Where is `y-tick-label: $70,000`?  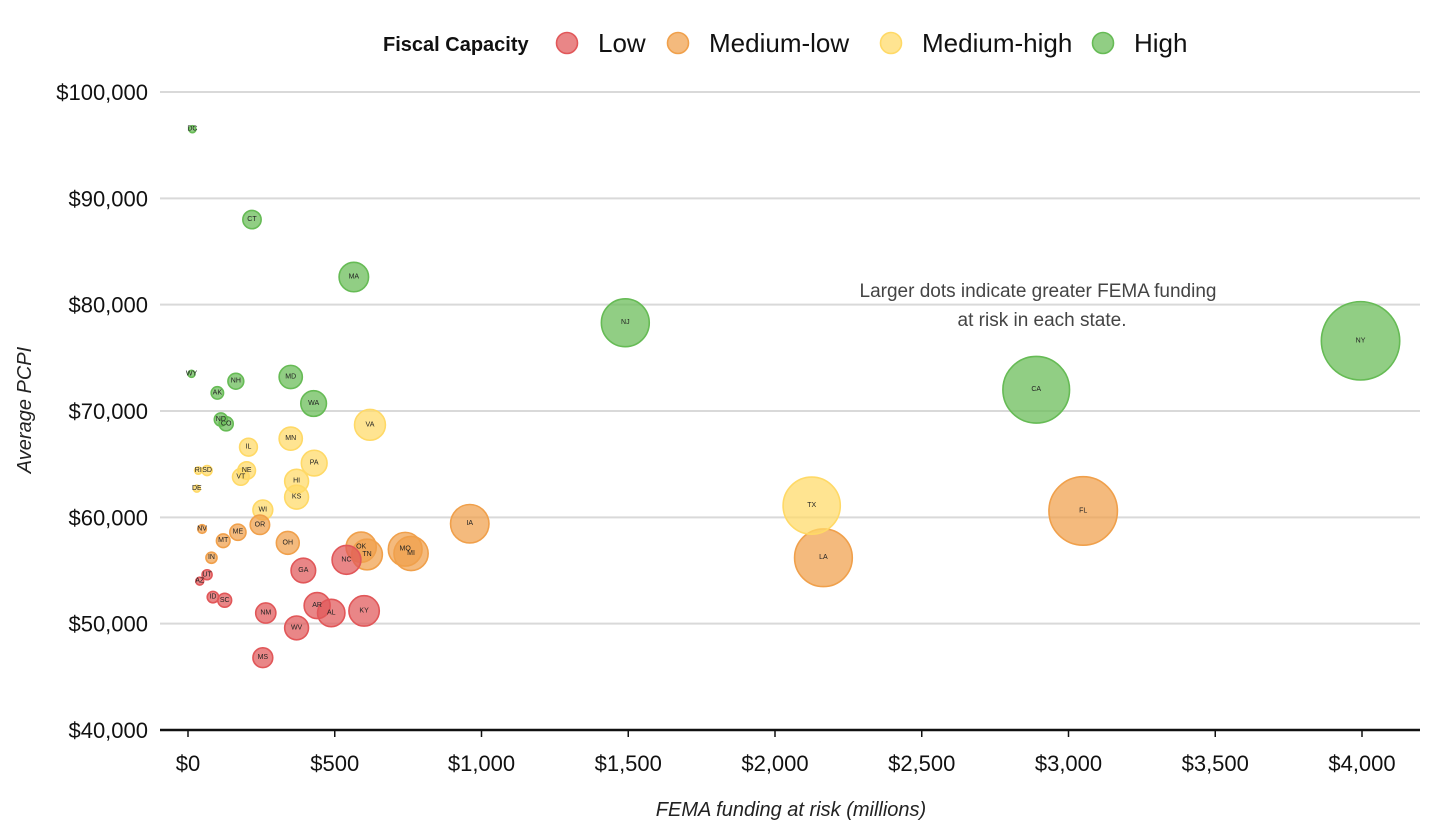 y-tick-label: $70,000 is located at coordinates (108, 411).